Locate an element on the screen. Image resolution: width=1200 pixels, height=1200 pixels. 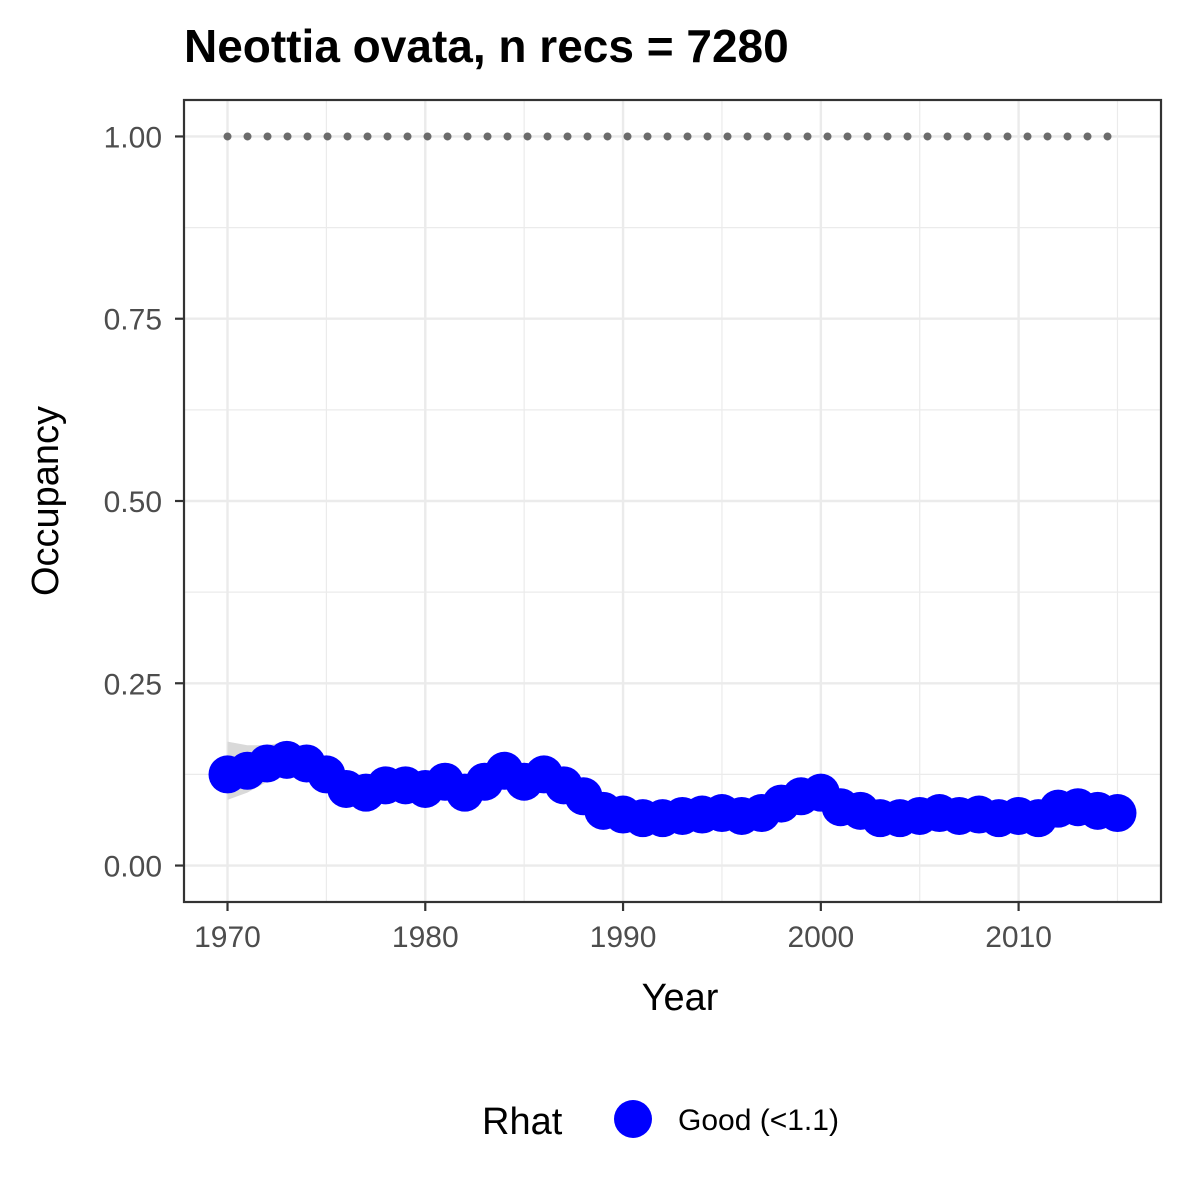
y-axis-title: Occupancy is located at coordinates (46, 501).